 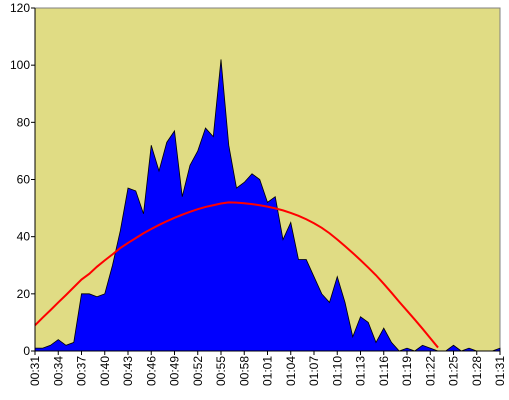 What do you see at coordinates (268, 371) in the screenshot?
I see `x-tick-label: 01:01` at bounding box center [268, 371].